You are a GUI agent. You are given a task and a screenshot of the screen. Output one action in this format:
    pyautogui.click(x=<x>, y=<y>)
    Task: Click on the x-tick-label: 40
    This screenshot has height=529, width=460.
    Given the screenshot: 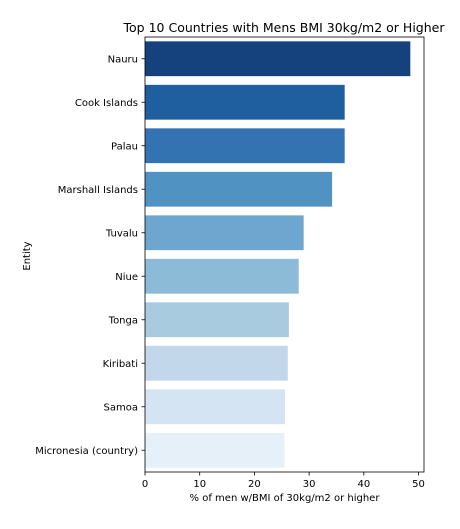 What is the action you would take?
    pyautogui.click(x=363, y=484)
    